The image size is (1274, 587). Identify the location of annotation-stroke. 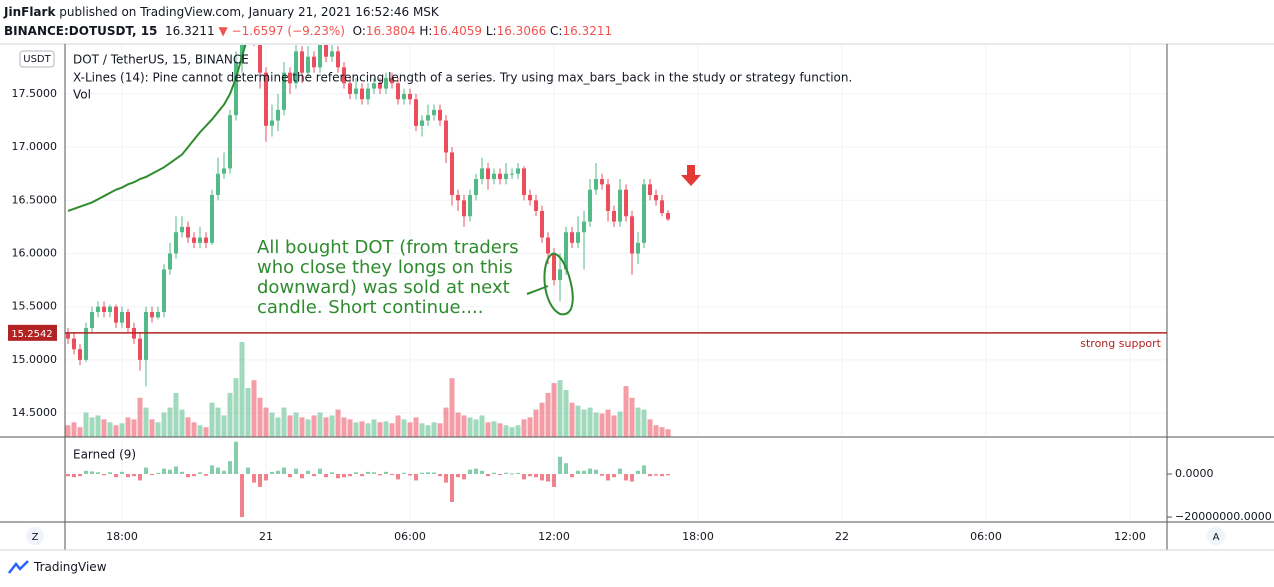
(537, 290).